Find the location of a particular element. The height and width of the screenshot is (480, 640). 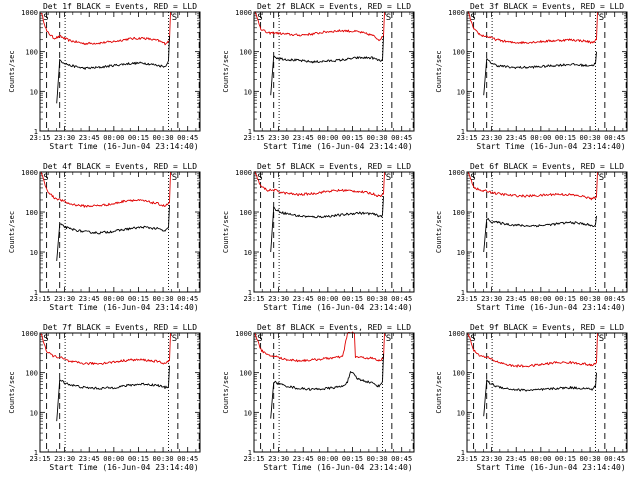

panel-title: Det 2f BLACK = Events, RED = LLD is located at coordinates (334, 6).